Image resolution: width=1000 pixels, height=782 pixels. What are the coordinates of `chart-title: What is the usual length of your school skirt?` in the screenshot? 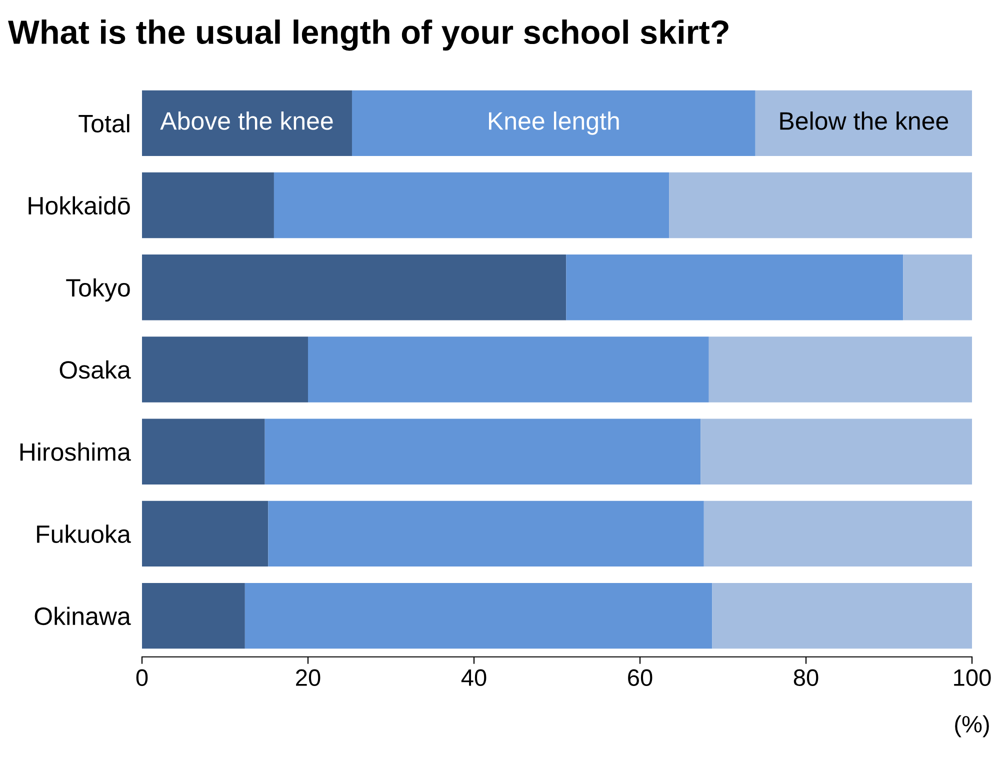 It's located at (368, 35).